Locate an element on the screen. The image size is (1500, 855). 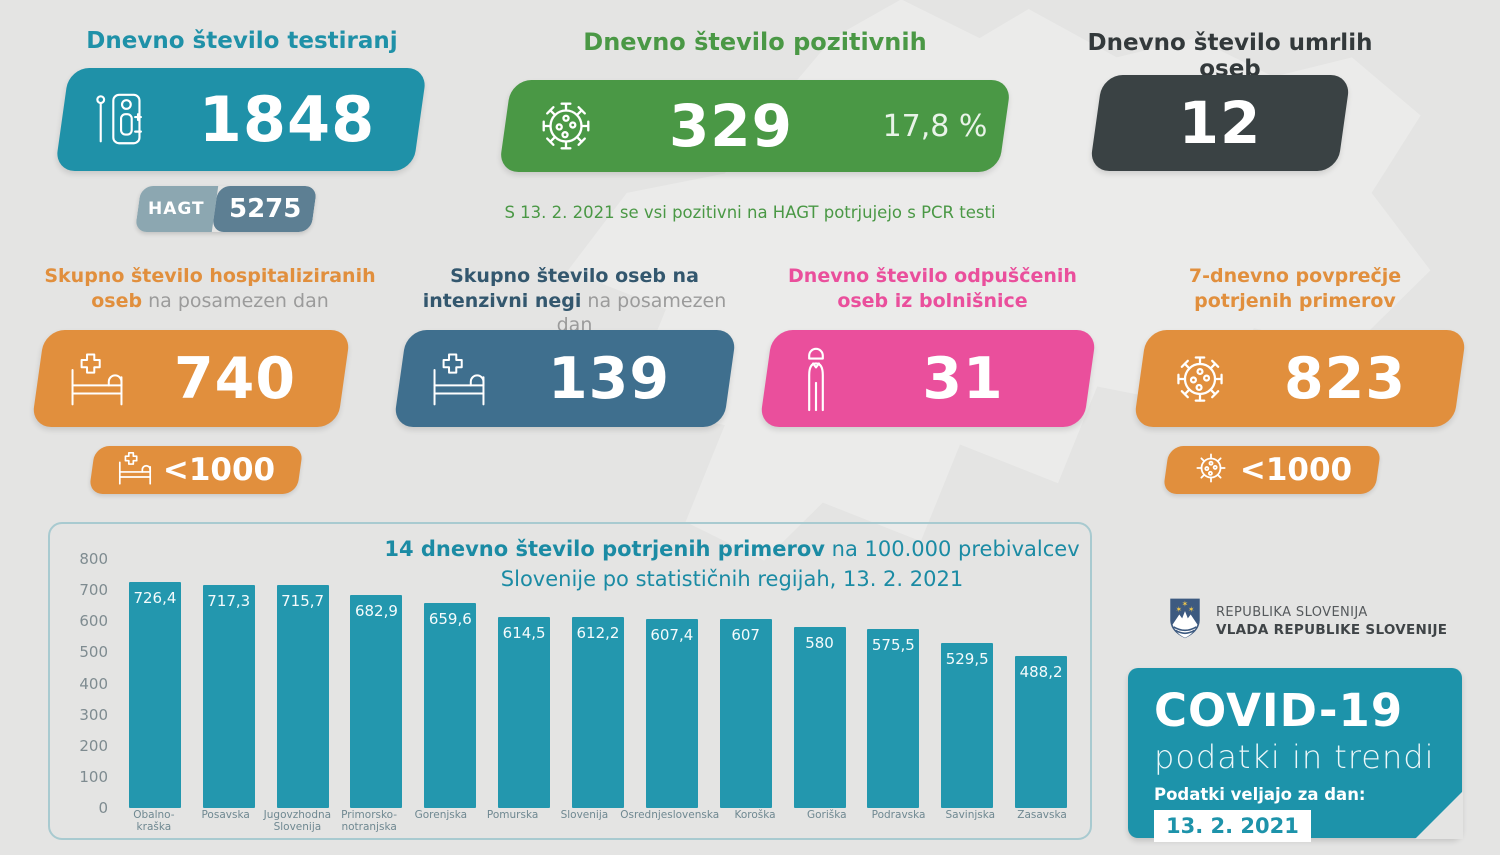
discharged-card: 31 is located at coordinates (928, 378).